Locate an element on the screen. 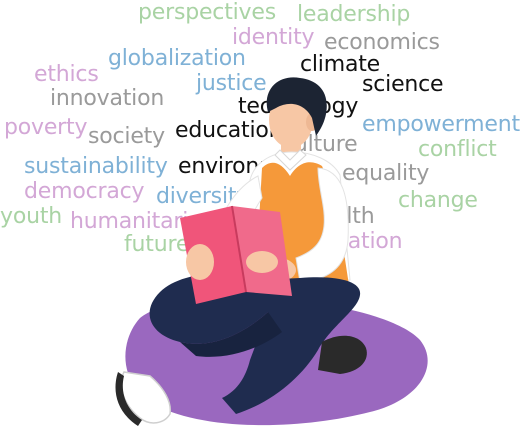 This screenshot has height=433, width=523. word-innovation: innovation is located at coordinates (107, 98).